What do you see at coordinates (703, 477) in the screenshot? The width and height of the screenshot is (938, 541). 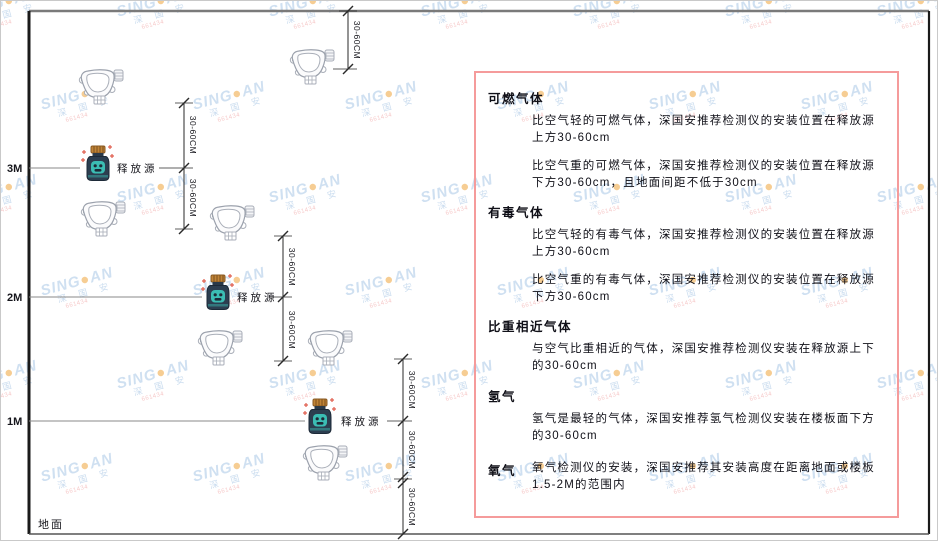 I see `section-paragraph: 氧气检测仪的安装，深国安推荐其安装高度在距离地面或楼板1.5-2M的范围内` at bounding box center [703, 477].